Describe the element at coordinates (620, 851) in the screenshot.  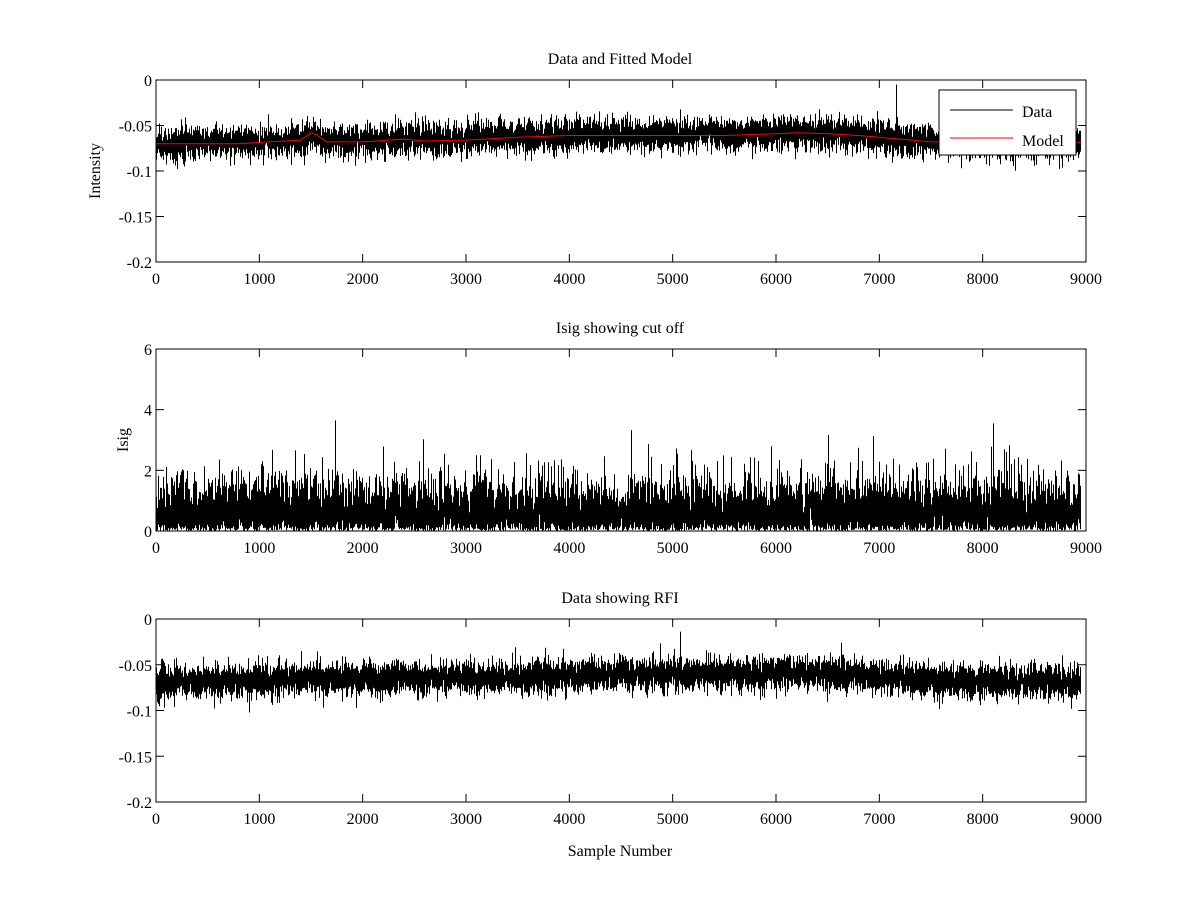
I see `x-axis-label: Sample Number` at that location.